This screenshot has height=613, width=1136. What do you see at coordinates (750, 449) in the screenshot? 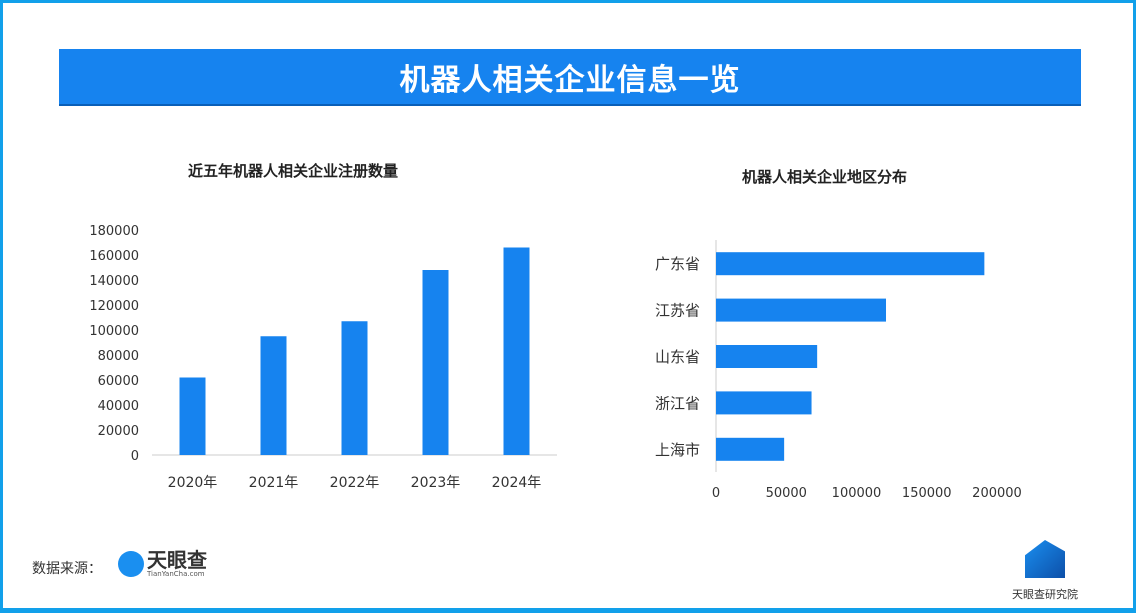
I see `bar-上海市` at bounding box center [750, 449].